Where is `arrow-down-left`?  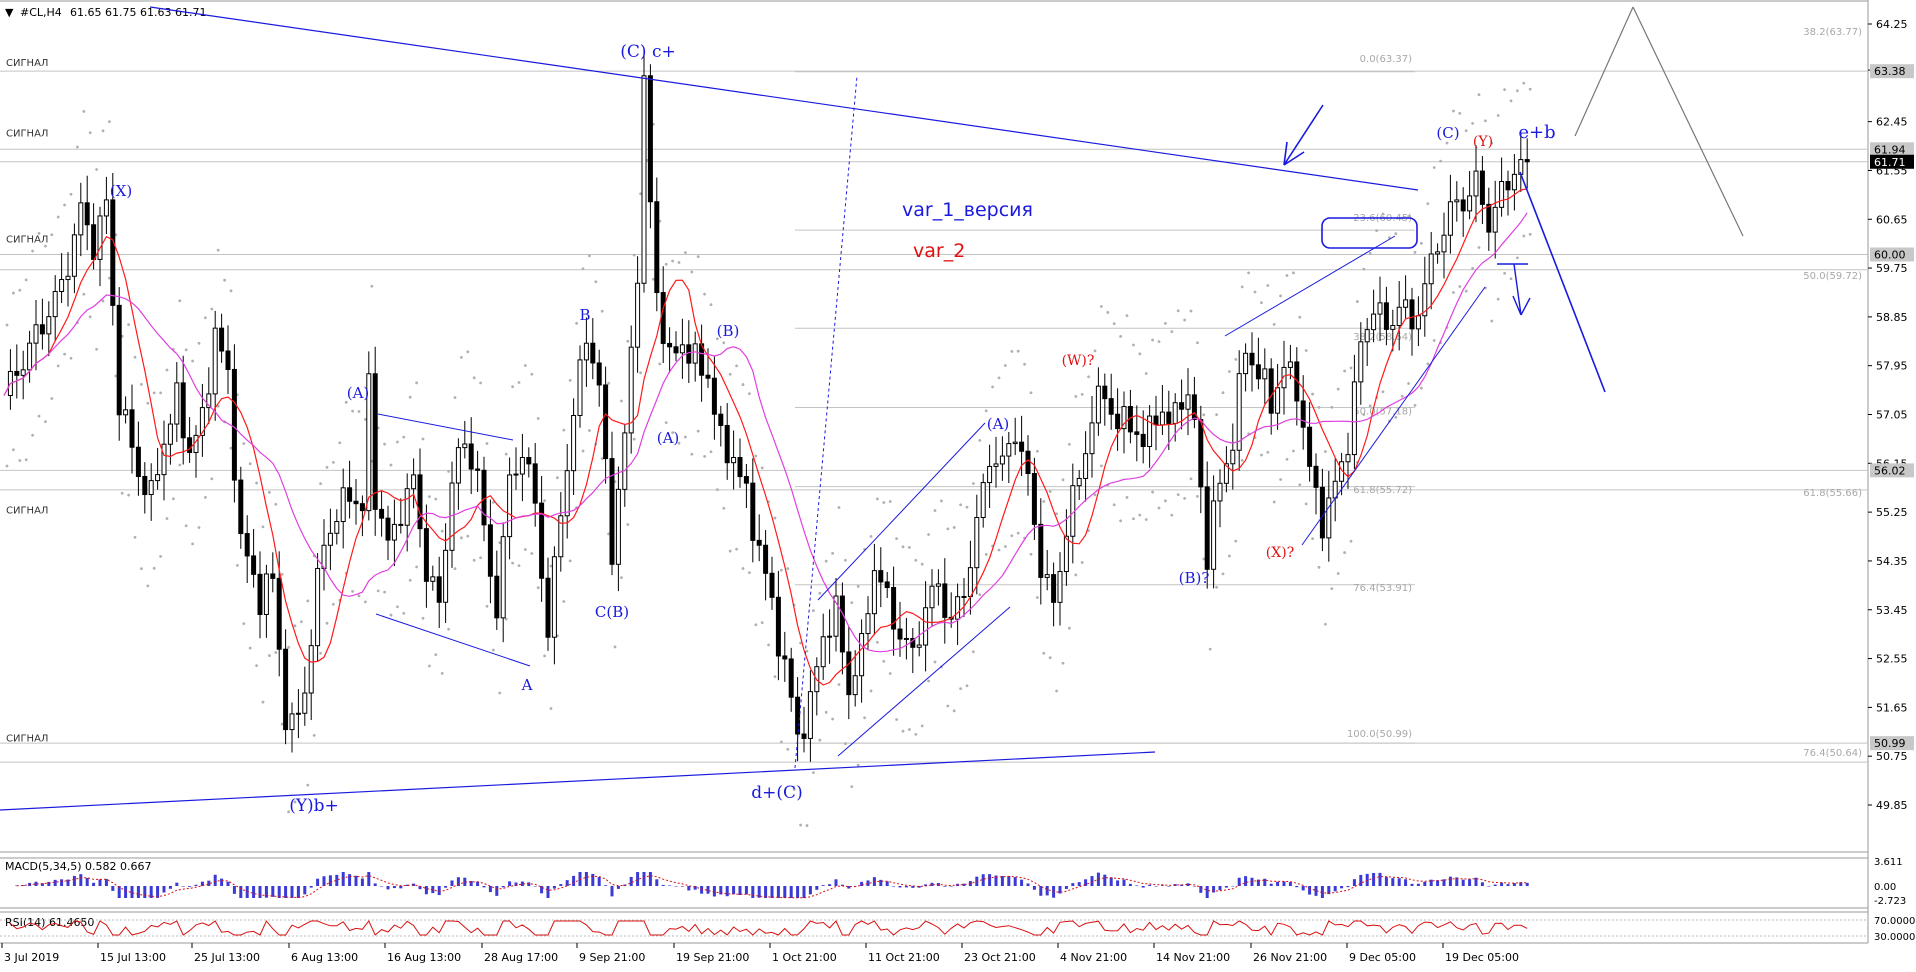 arrow-down-left is located at coordinates (1303, 135).